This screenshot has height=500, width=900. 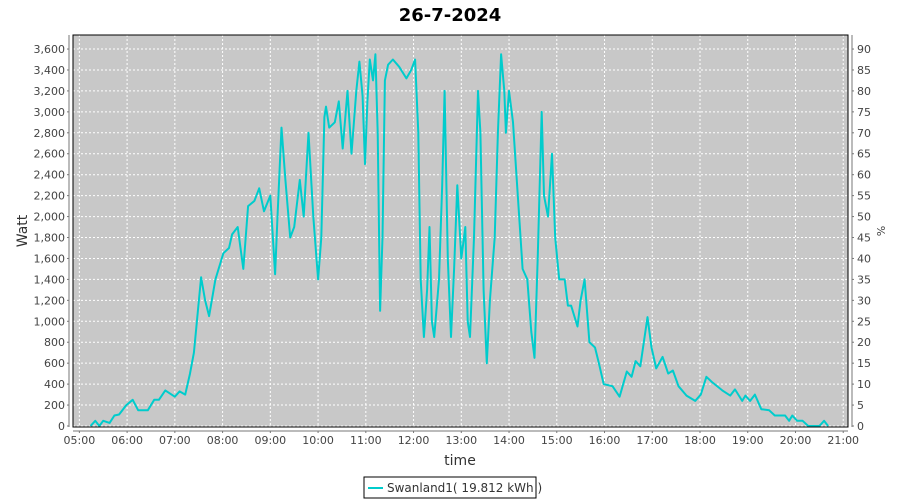 What do you see at coordinates (652, 440) in the screenshot?
I see `x-tick-label: 17:00` at bounding box center [652, 440].